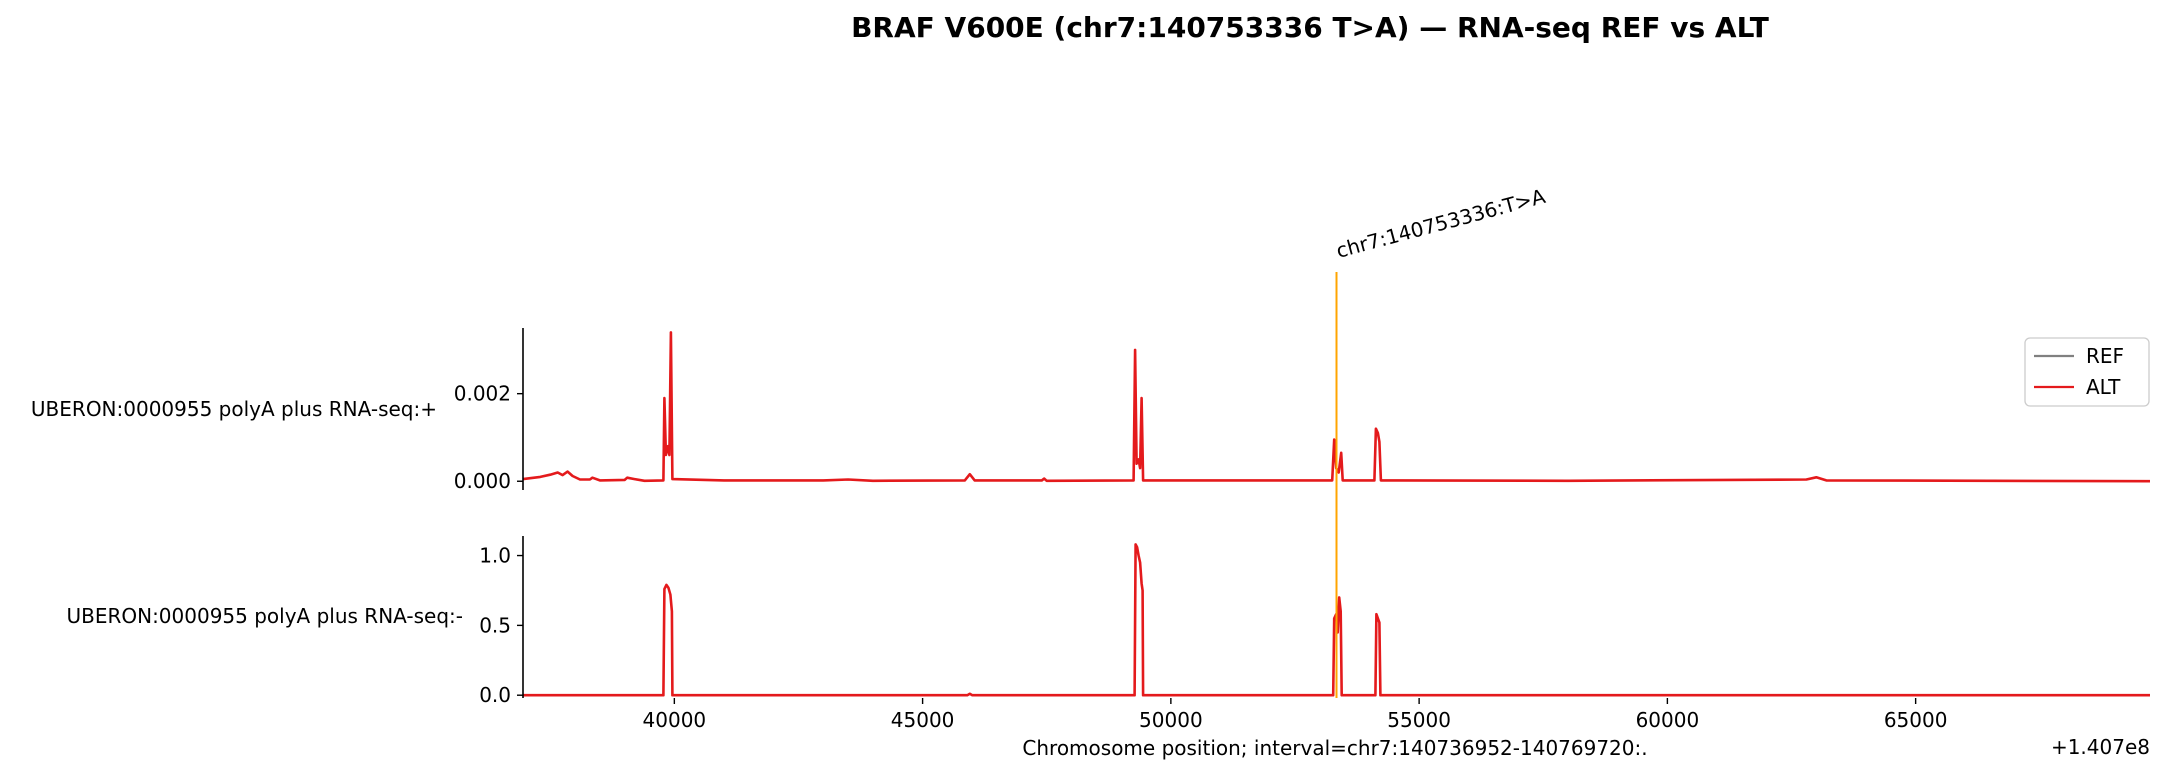 This screenshot has height=775, width=2165. Describe the element at coordinates (1295, 715) in the screenshot. I see `x-axis-ticks: 40000 45000 50000 55000 60000 65000` at that location.